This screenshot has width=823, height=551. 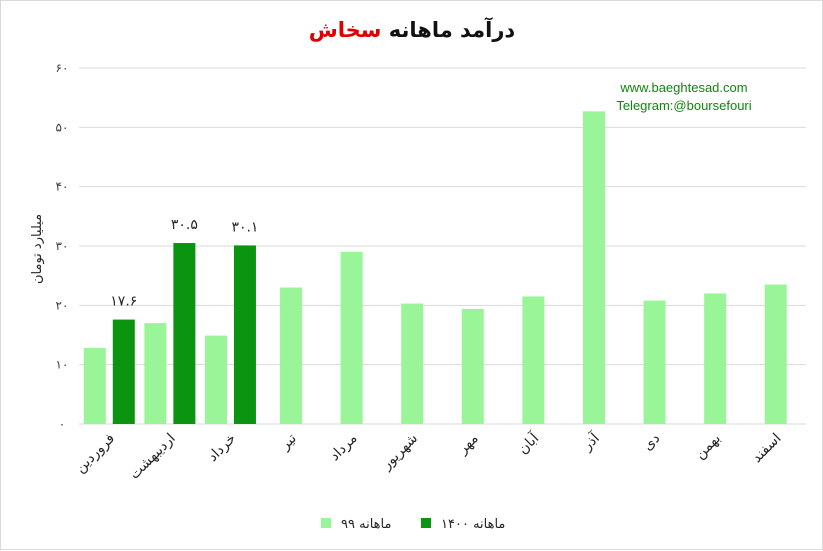 I want to click on data-labels: ۱۷.۶ ۳۰.۵ ۳۰.۱, so click(x=184, y=263).